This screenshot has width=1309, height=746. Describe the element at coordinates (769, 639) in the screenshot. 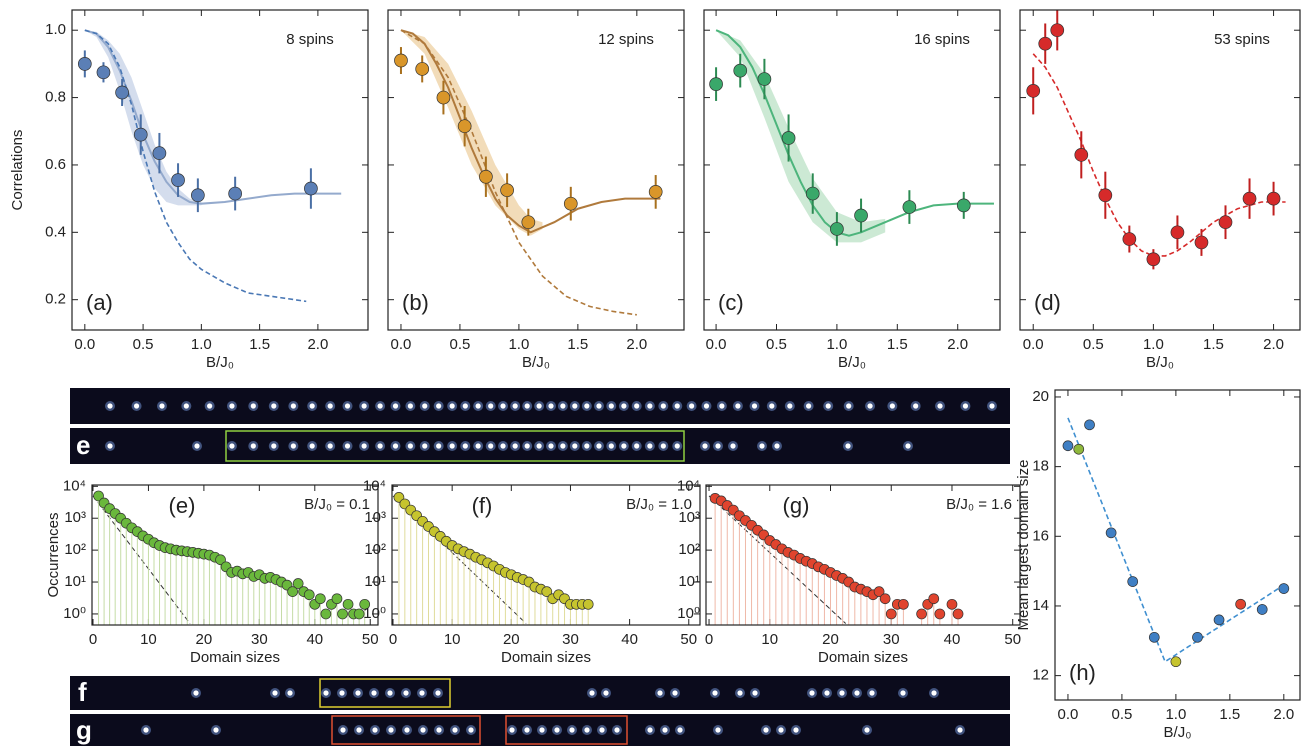

I see `x-tick-label: 10` at that location.